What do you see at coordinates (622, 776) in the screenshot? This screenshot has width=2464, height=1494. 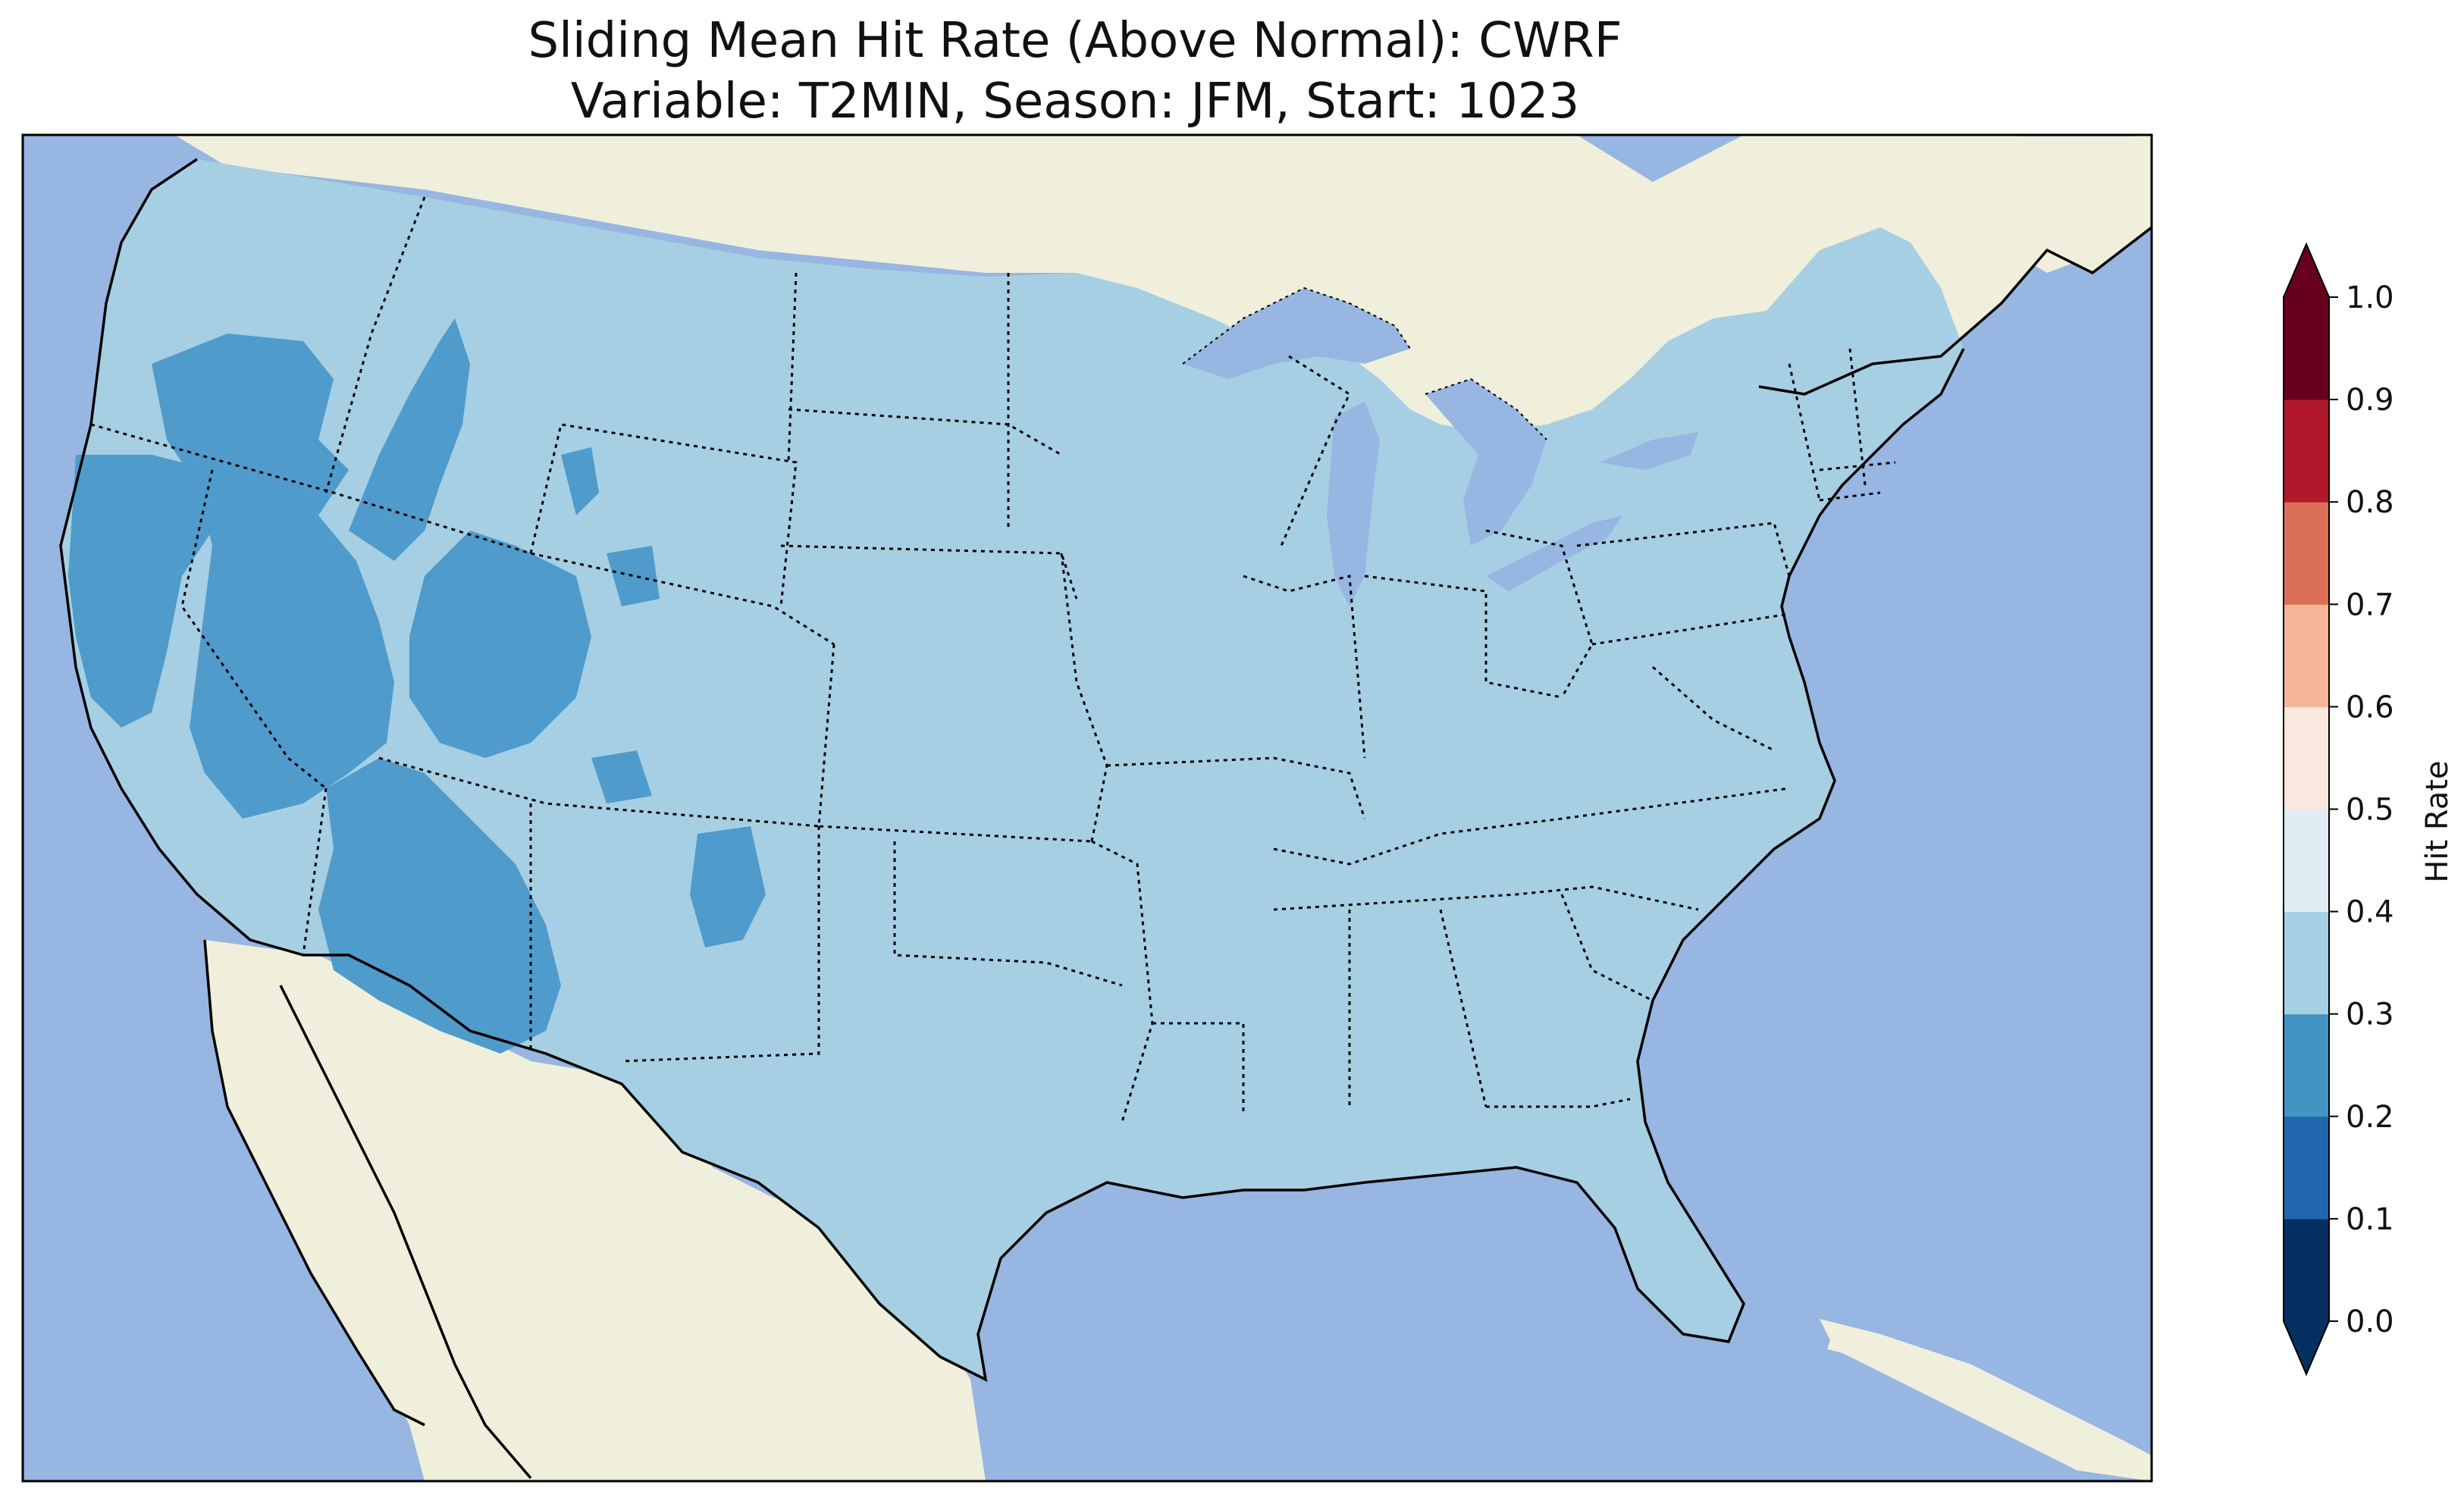 I see `colorado-patch` at bounding box center [622, 776].